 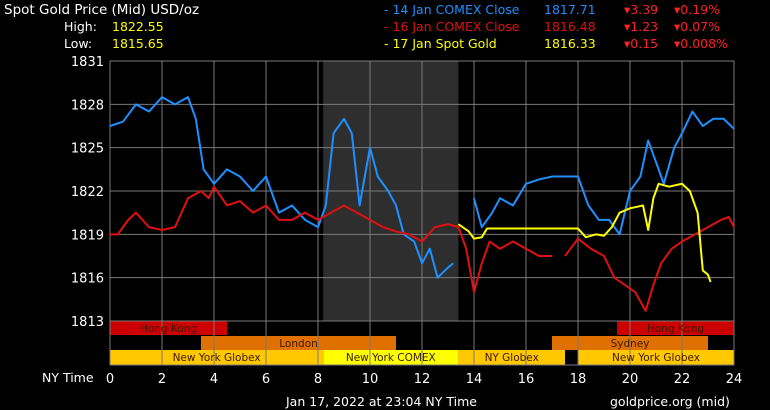 I want to click on legend-chg: ▾3.39, so click(x=641, y=9).